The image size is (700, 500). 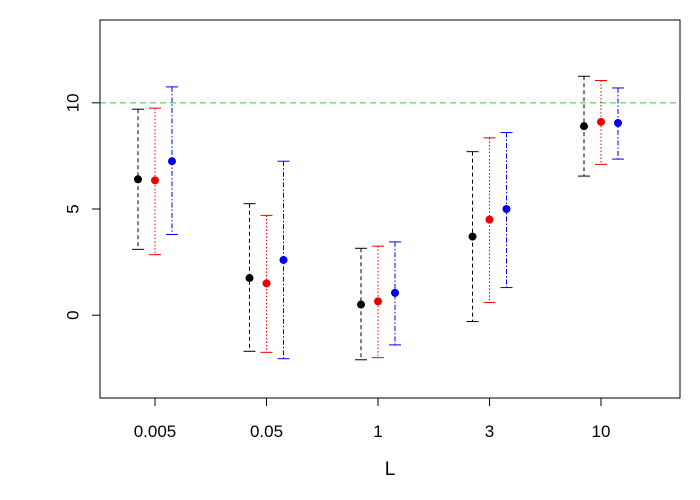 What do you see at coordinates (390, 469) in the screenshot?
I see `x-axis-title: L` at bounding box center [390, 469].